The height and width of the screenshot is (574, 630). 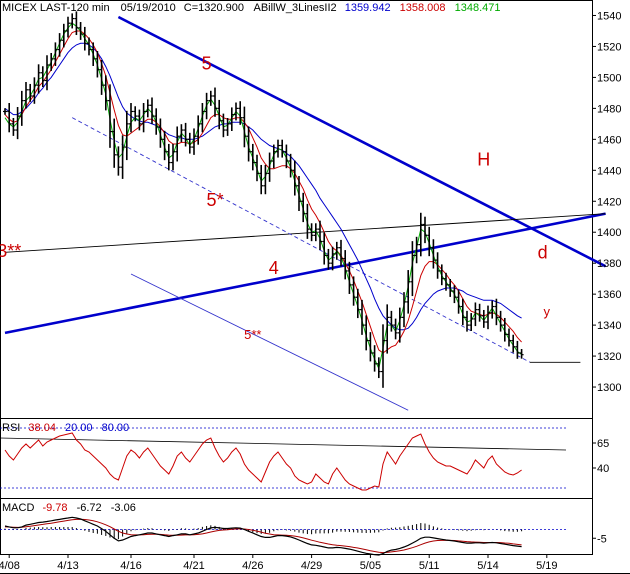 I want to click on thin-channel-line, so click(x=269, y=342).